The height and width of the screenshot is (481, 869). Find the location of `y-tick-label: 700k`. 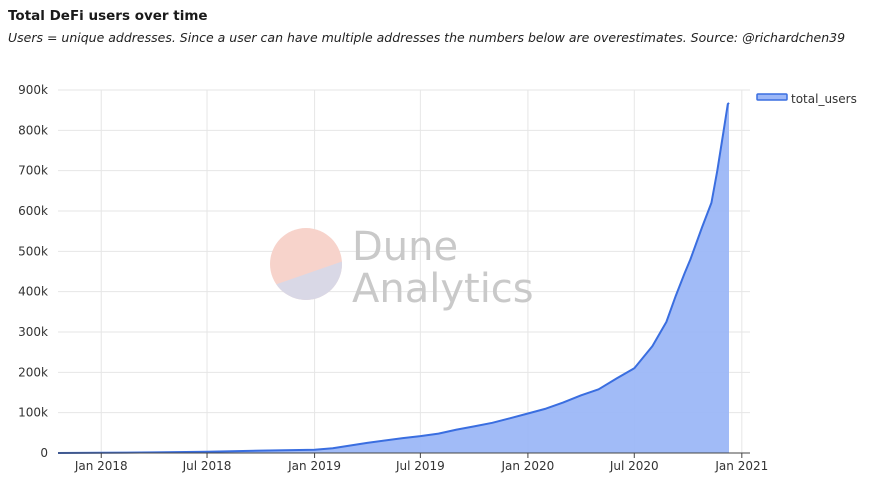

y-tick-label: 700k is located at coordinates (33, 171).